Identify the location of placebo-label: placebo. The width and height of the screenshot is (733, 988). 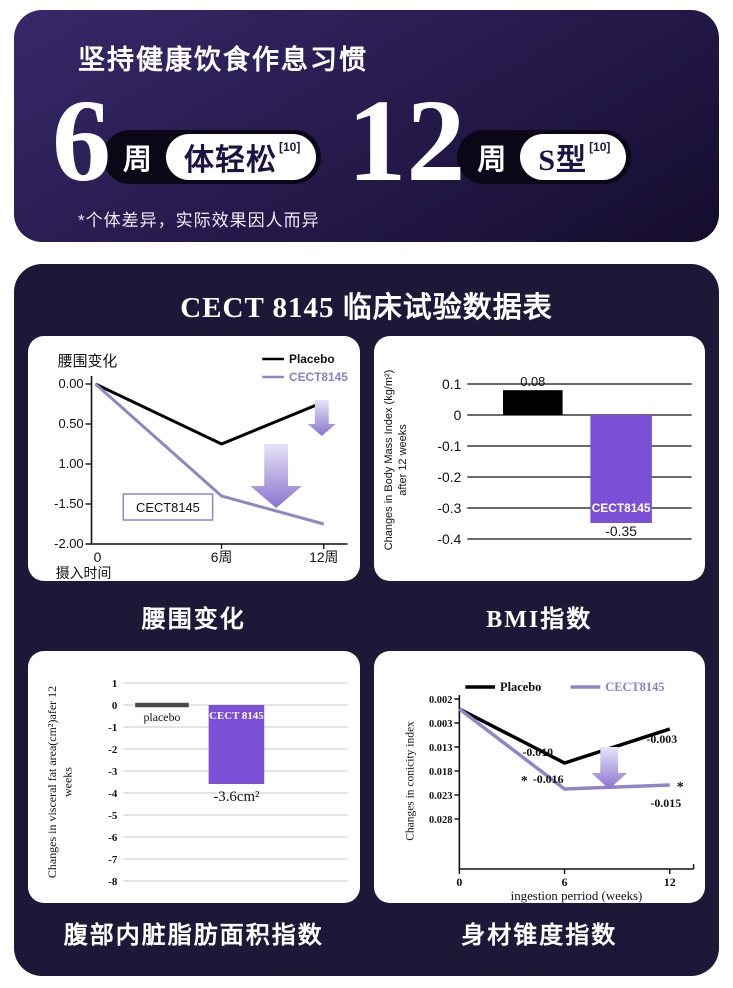
(161, 717).